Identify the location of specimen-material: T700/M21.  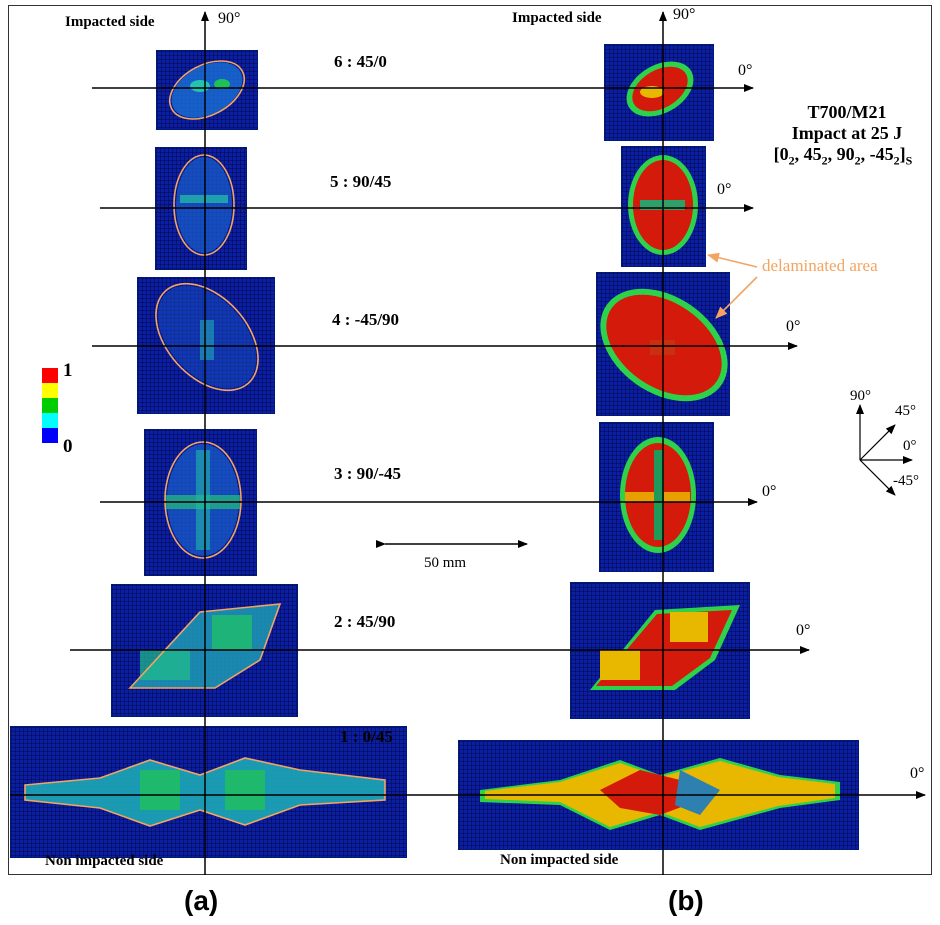
(847, 112).